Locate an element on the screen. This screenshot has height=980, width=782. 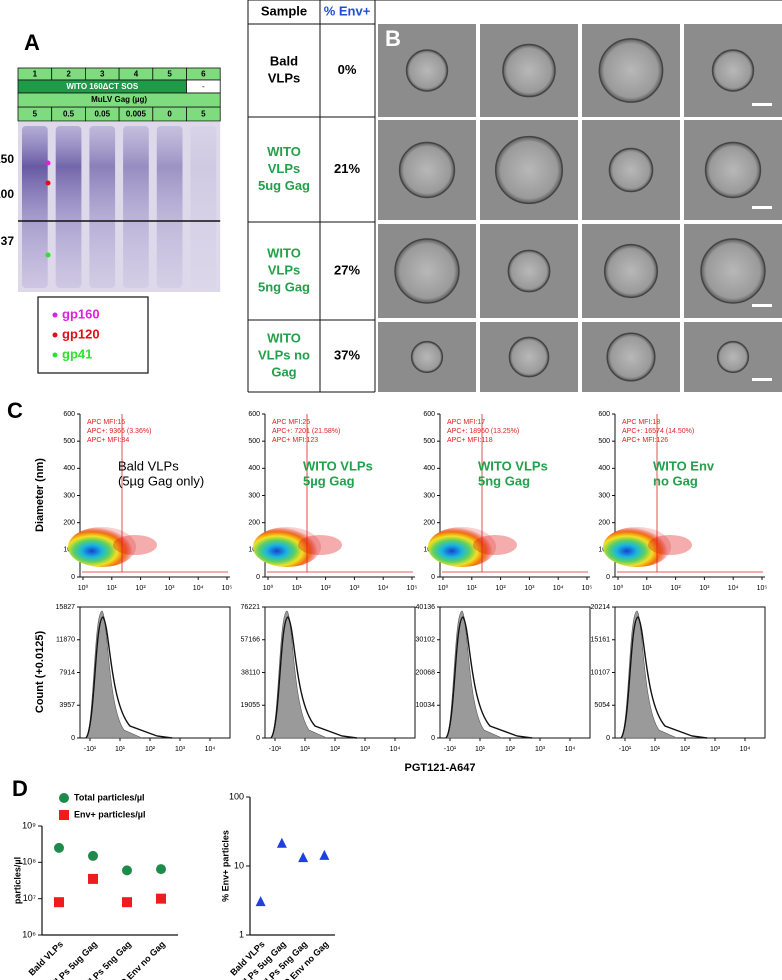
legend-text: gp120 is located at coordinates (81, 333).